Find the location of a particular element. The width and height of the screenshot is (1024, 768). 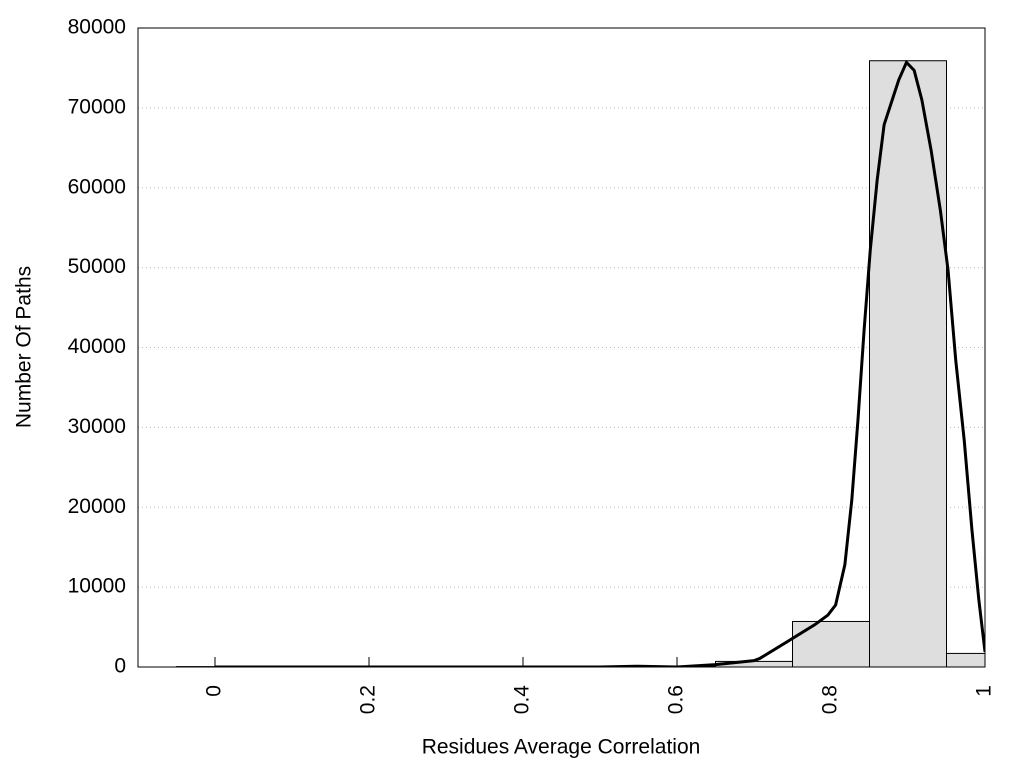

x-tick-label: 1 is located at coordinates (984, 691).